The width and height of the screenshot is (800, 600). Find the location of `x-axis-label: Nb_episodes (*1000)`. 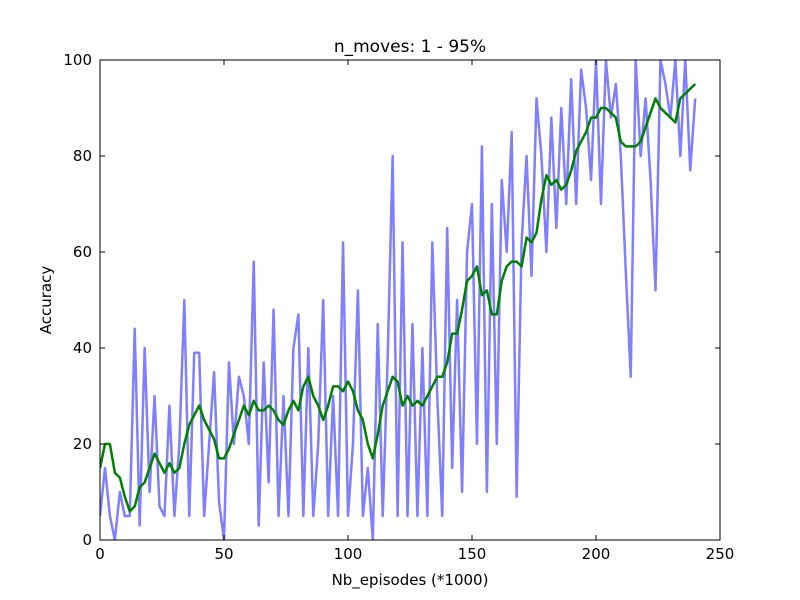

x-axis-label: Nb_episodes (*1000) is located at coordinates (410, 580).